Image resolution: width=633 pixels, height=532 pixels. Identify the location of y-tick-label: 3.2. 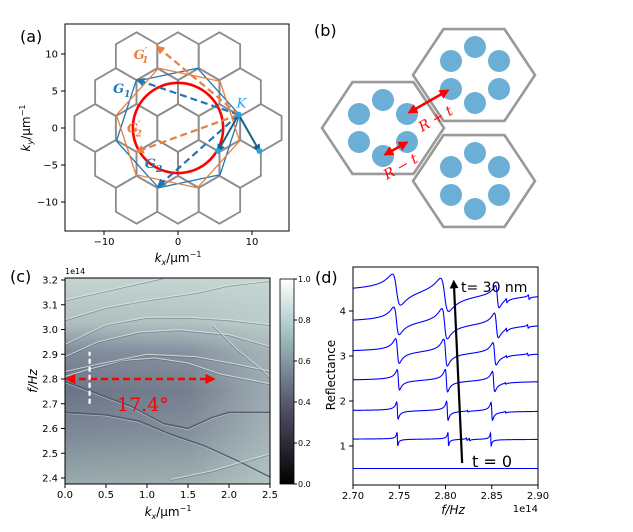
(50, 281).